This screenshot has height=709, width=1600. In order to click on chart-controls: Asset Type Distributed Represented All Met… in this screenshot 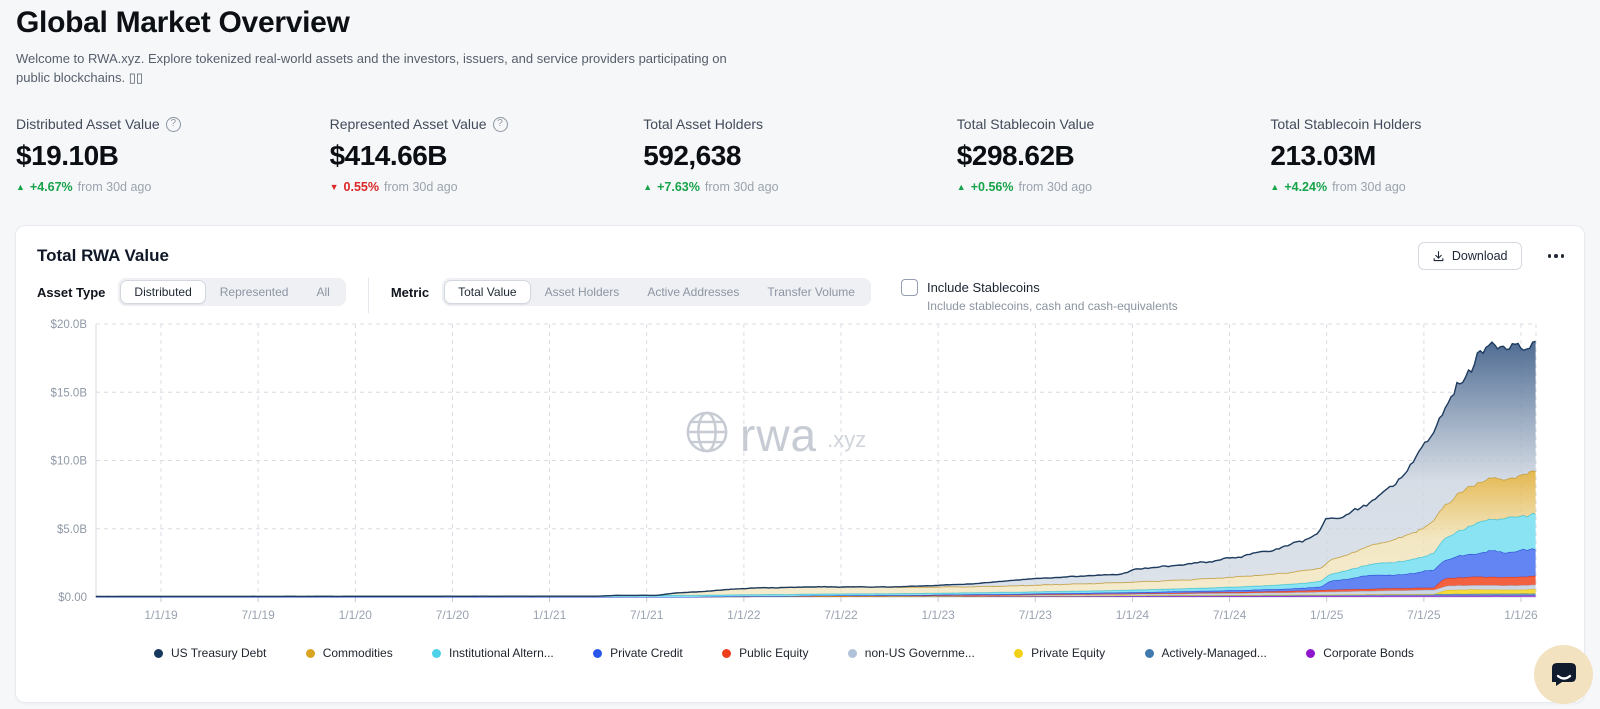, I will do `click(800, 295)`.